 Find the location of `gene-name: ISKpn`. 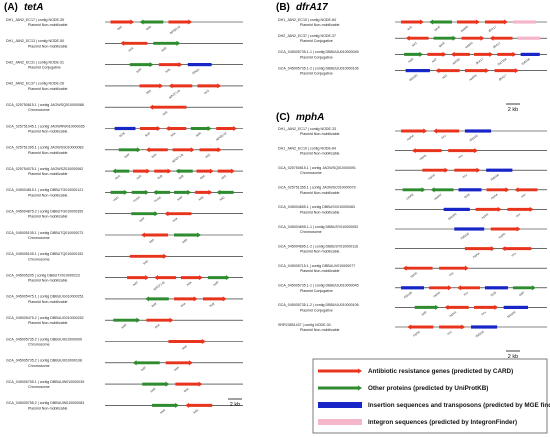

gene-name: ISKpn is located at coordinates (195, 71).